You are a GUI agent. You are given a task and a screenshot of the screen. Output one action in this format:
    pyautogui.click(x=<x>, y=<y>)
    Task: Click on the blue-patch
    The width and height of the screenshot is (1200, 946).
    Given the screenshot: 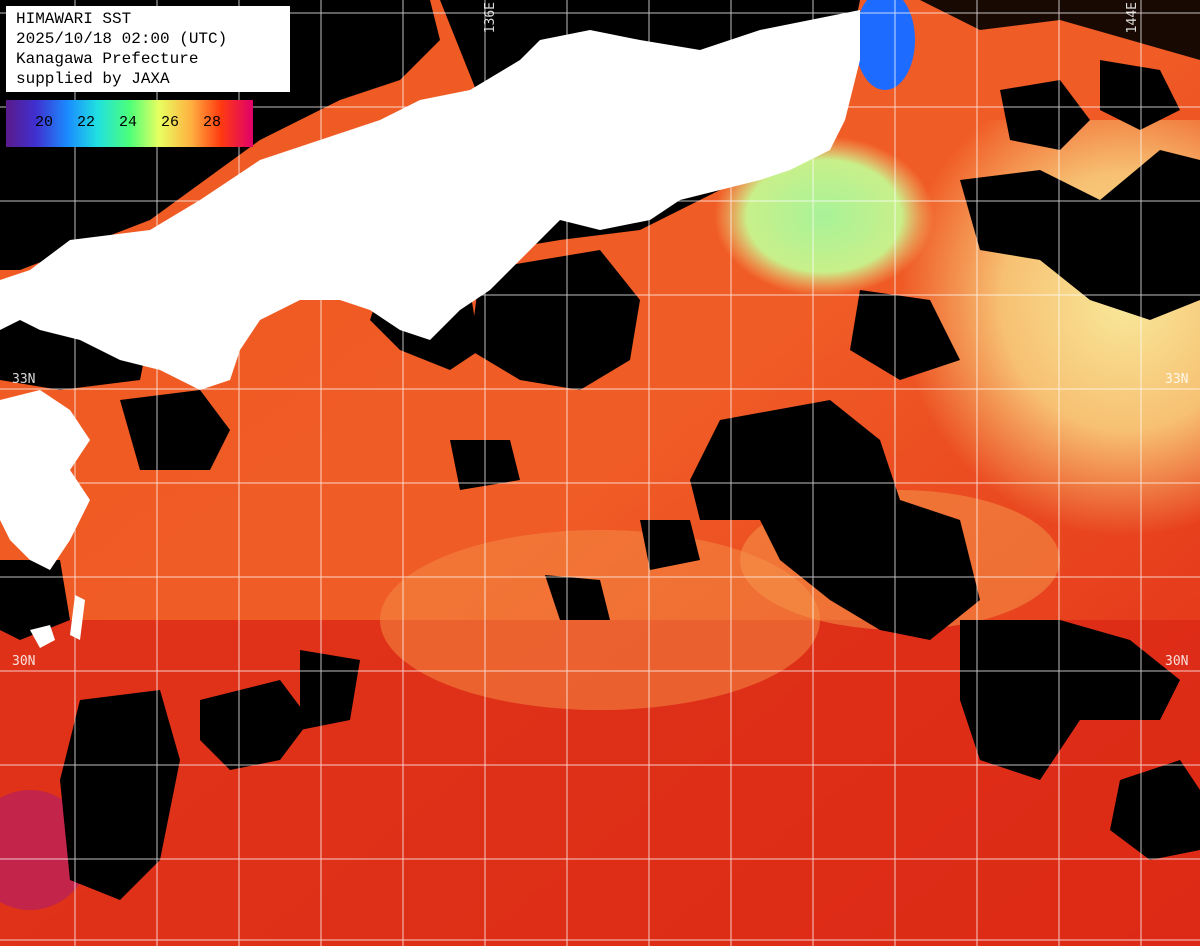 What is the action you would take?
    pyautogui.click(x=885, y=45)
    